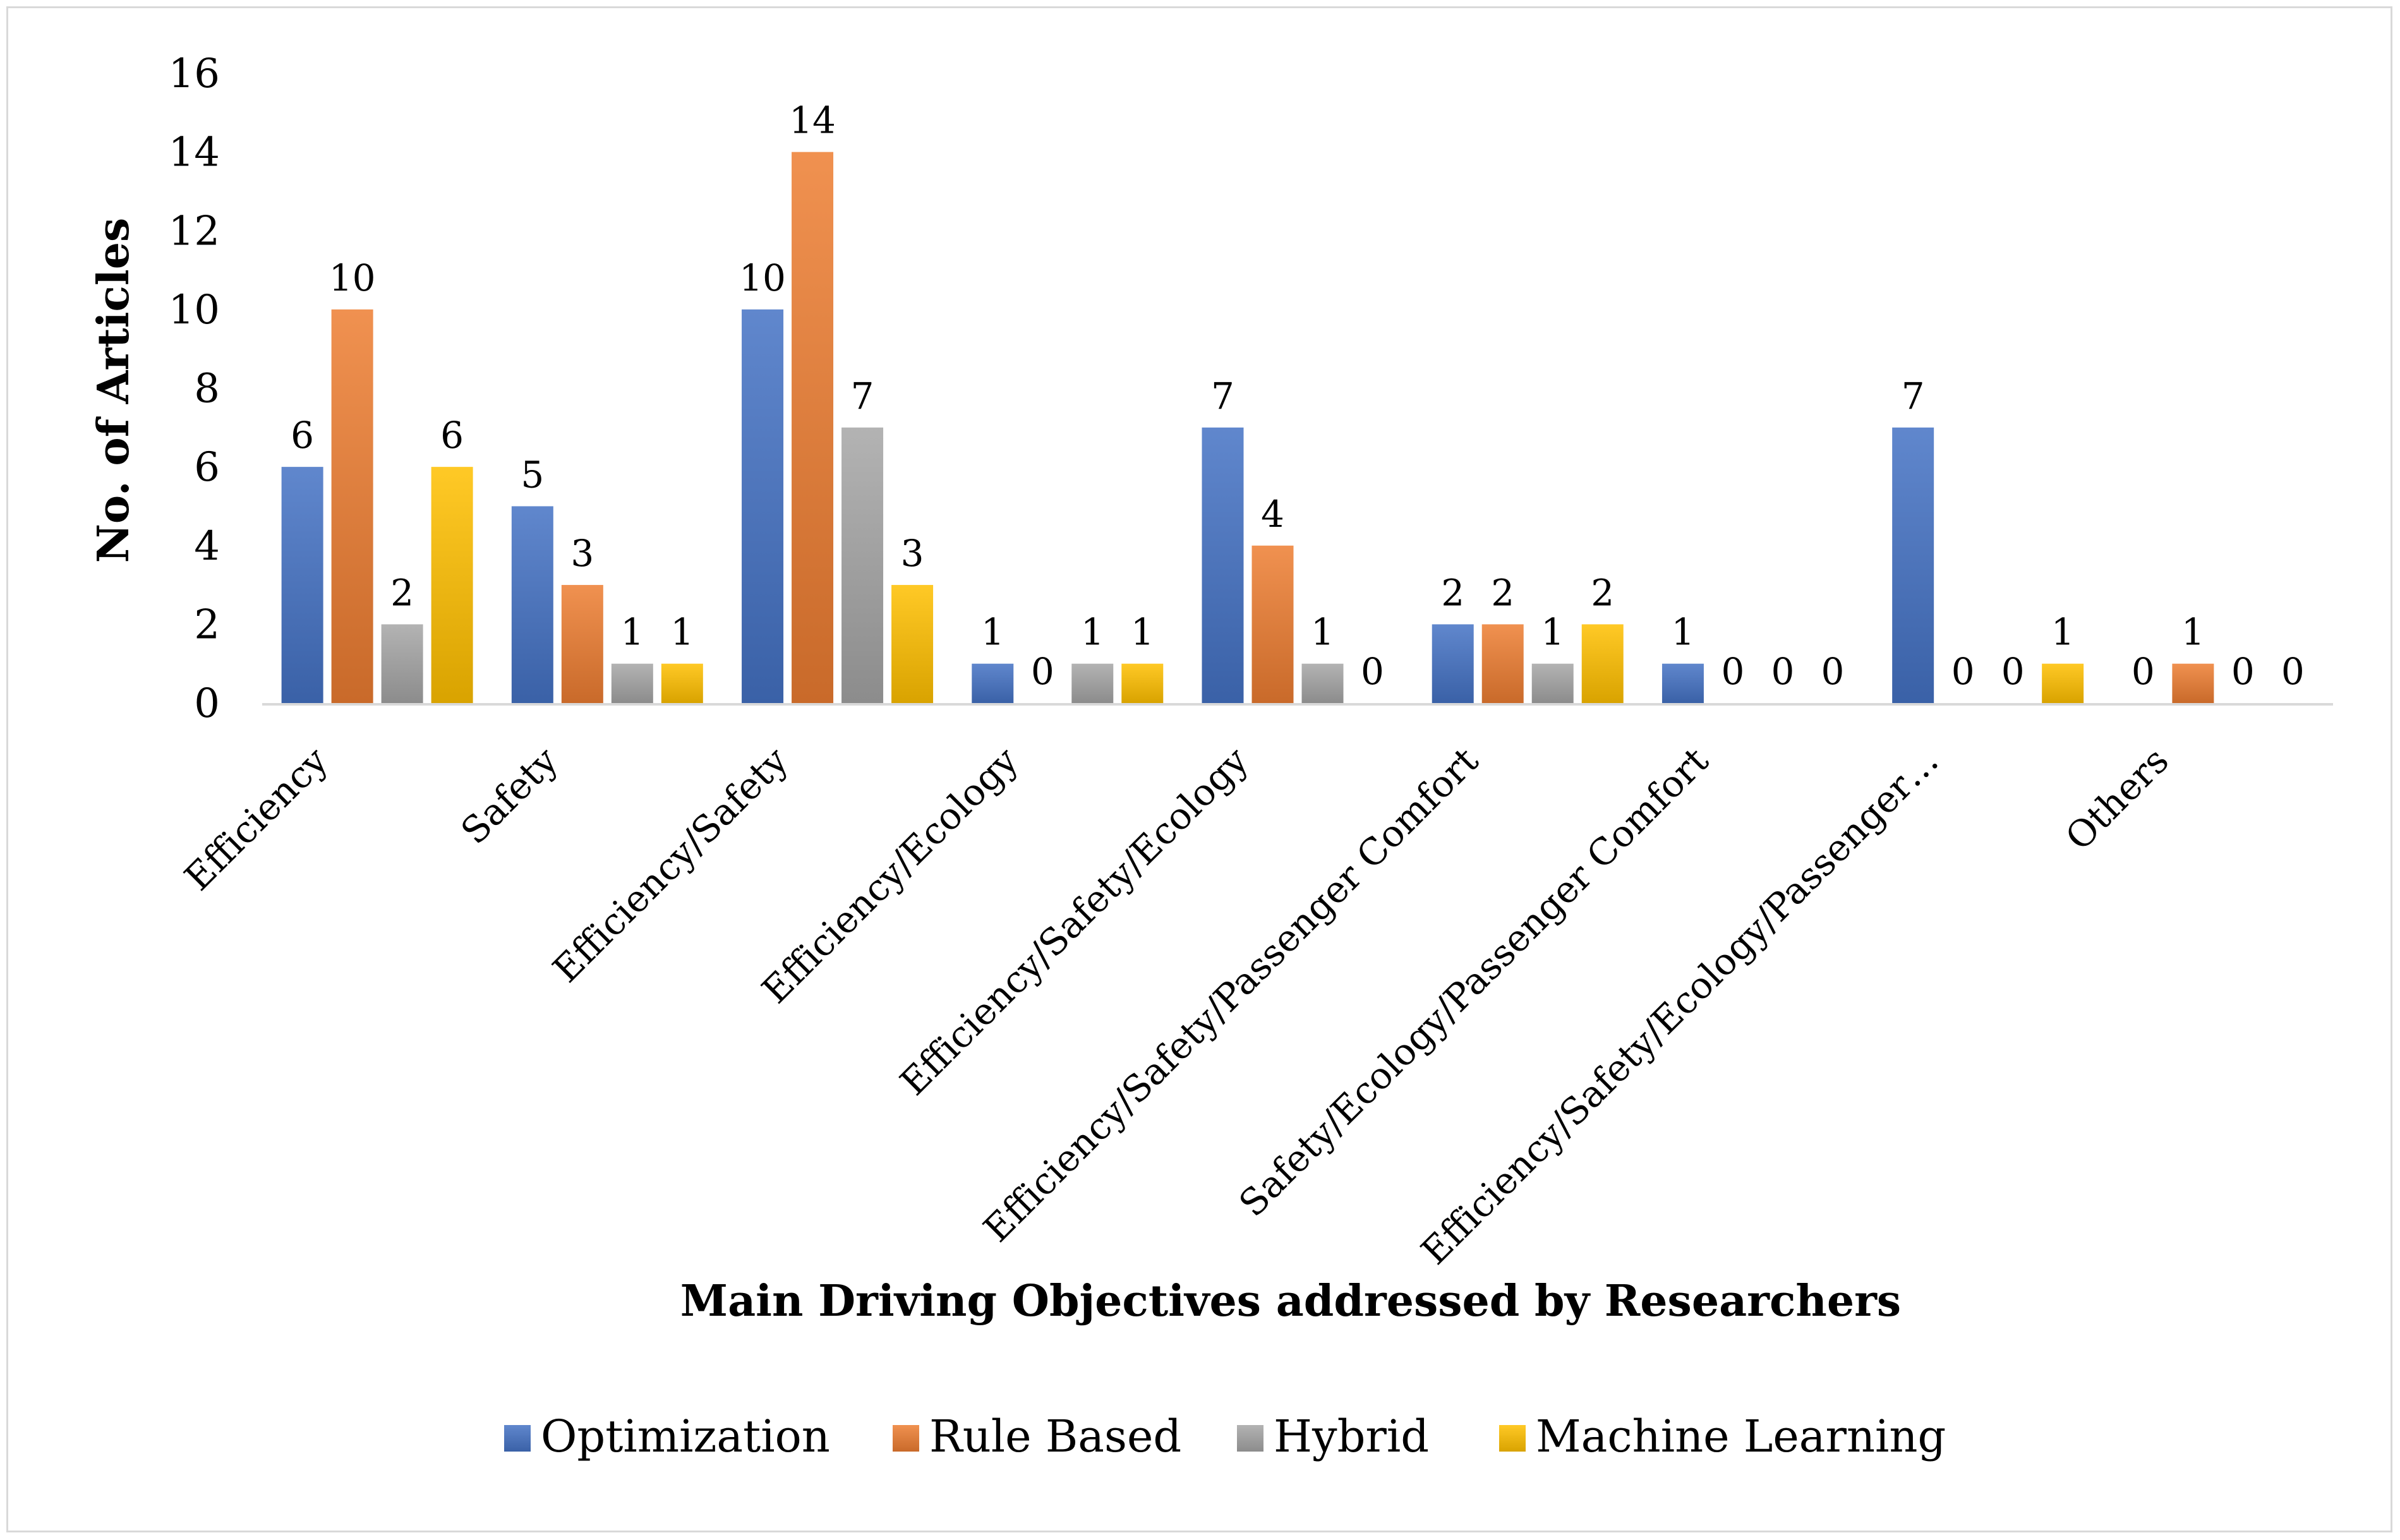  I want to click on data-label-rule-based-safety: 3, so click(582, 553).